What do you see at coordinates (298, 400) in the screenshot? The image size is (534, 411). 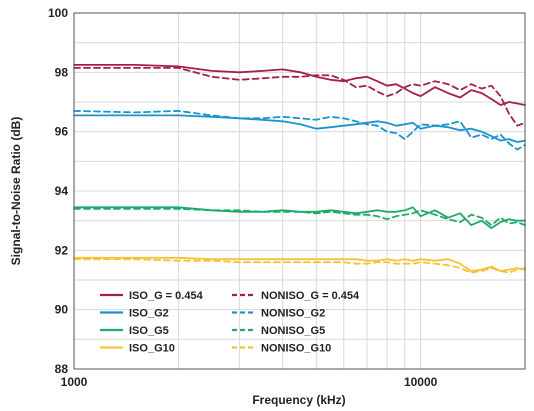 I see `x-axis-title: Frequency (kHz)` at bounding box center [298, 400].